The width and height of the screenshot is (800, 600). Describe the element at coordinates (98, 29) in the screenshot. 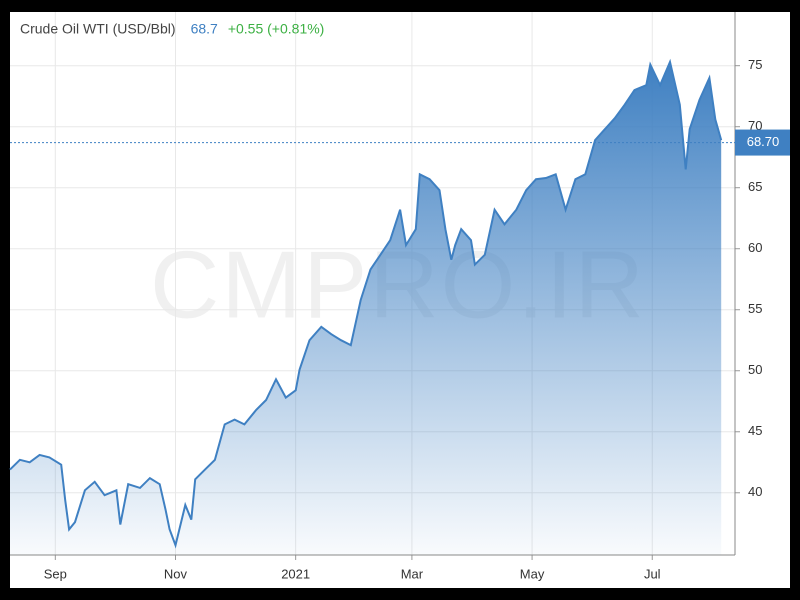

I see `chart-title: Crude Oil WTI (USD/Bbl)` at that location.